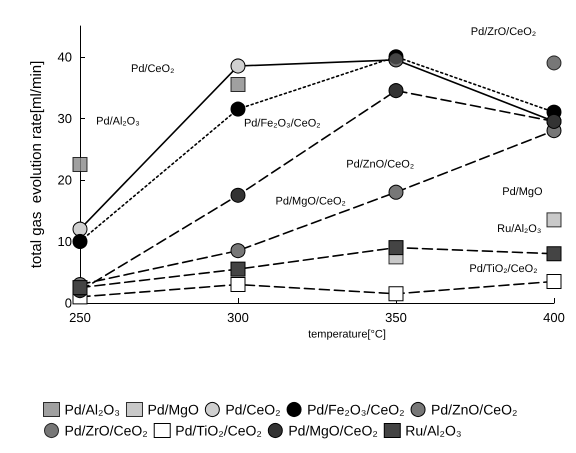 Image resolution: width=576 pixels, height=453 pixels. Describe the element at coordinates (503, 269) in the screenshot. I see `annotation: Pd/TiO₂/CeO₂` at that location.